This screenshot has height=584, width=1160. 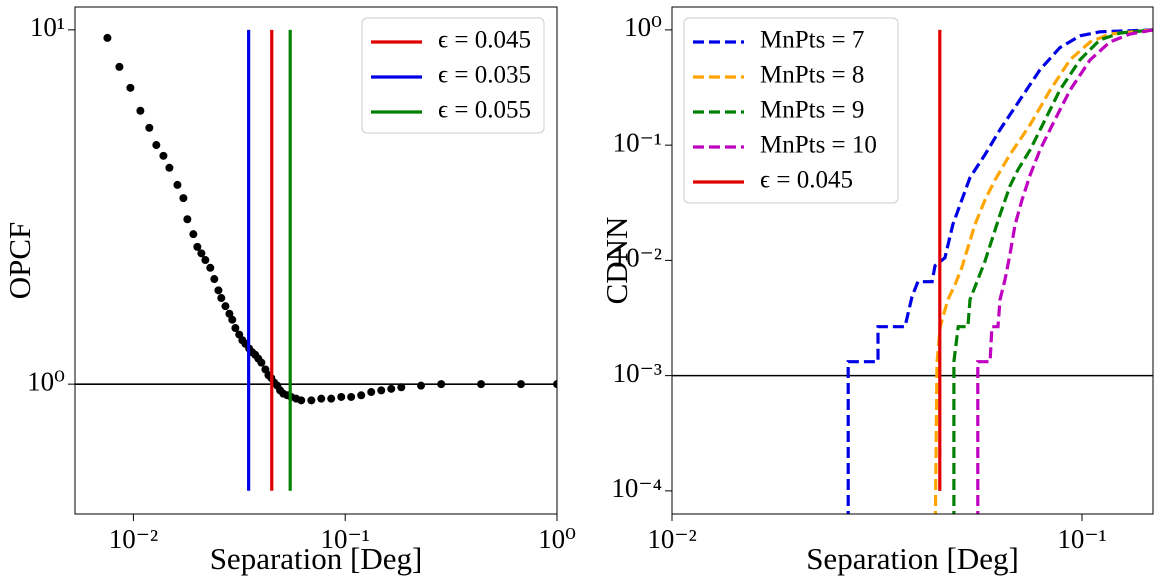 I want to click on legend-label: MnPts = 10, so click(x=818, y=145).